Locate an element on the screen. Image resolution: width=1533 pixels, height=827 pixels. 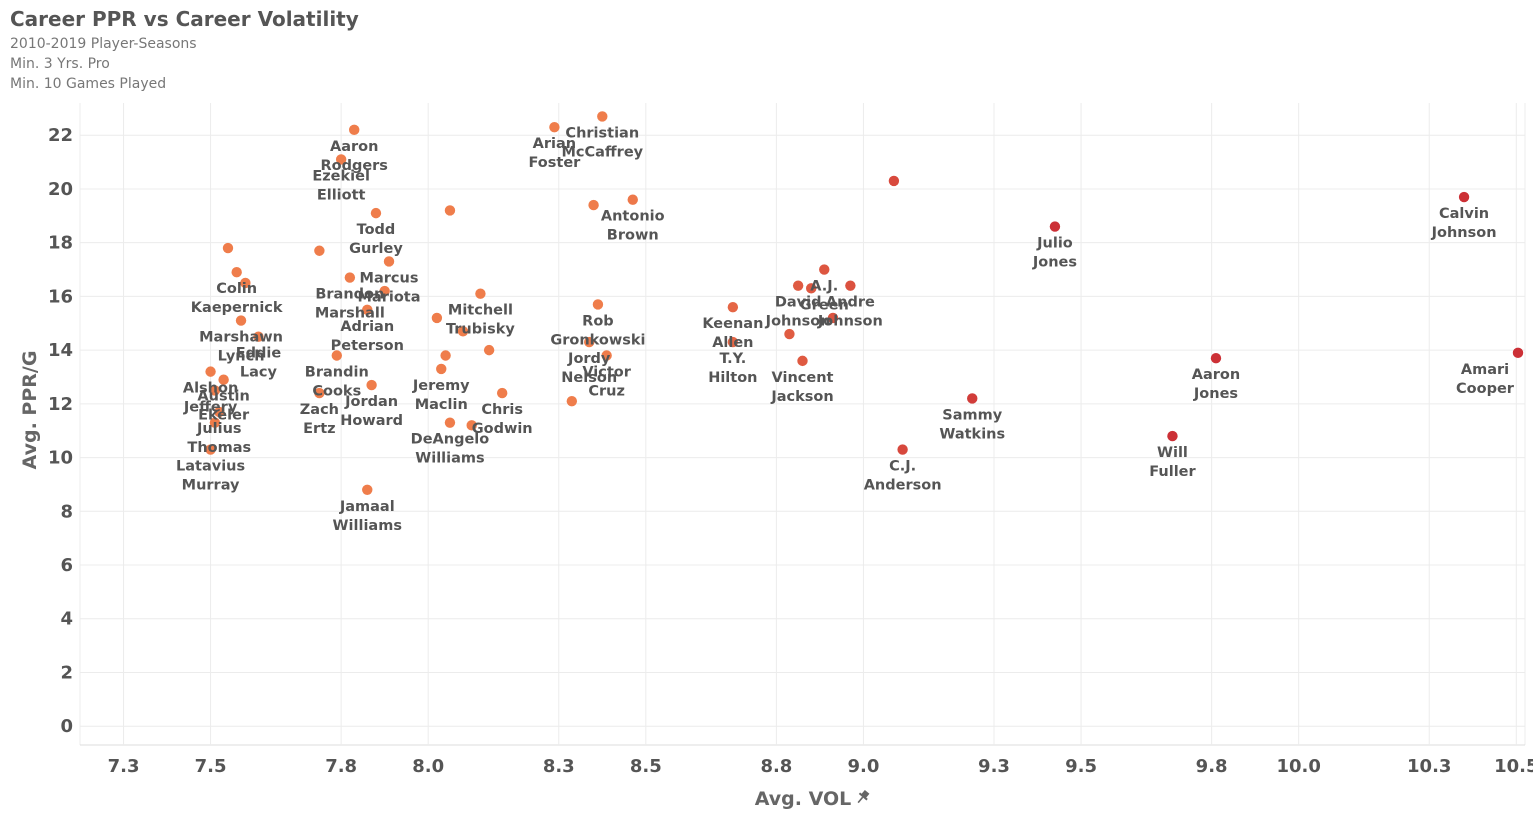
point-label: Jamaal Williams is located at coordinates (367, 516).